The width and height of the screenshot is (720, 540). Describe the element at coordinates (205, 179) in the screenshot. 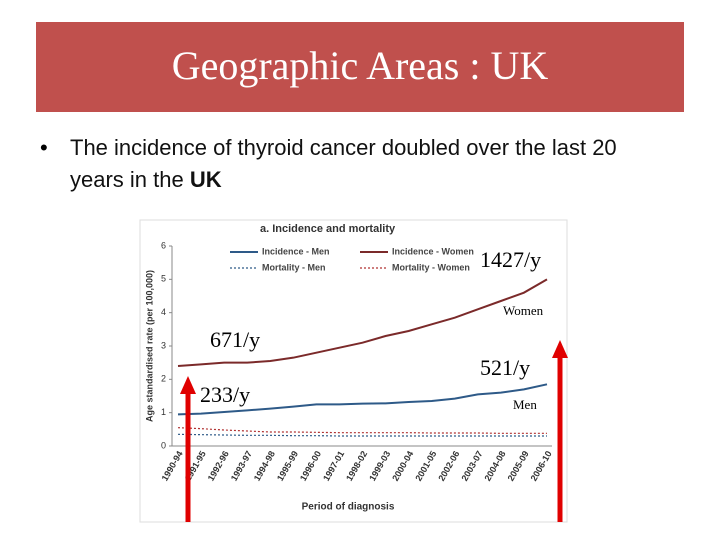

I see `bullet-bold: UK` at that location.